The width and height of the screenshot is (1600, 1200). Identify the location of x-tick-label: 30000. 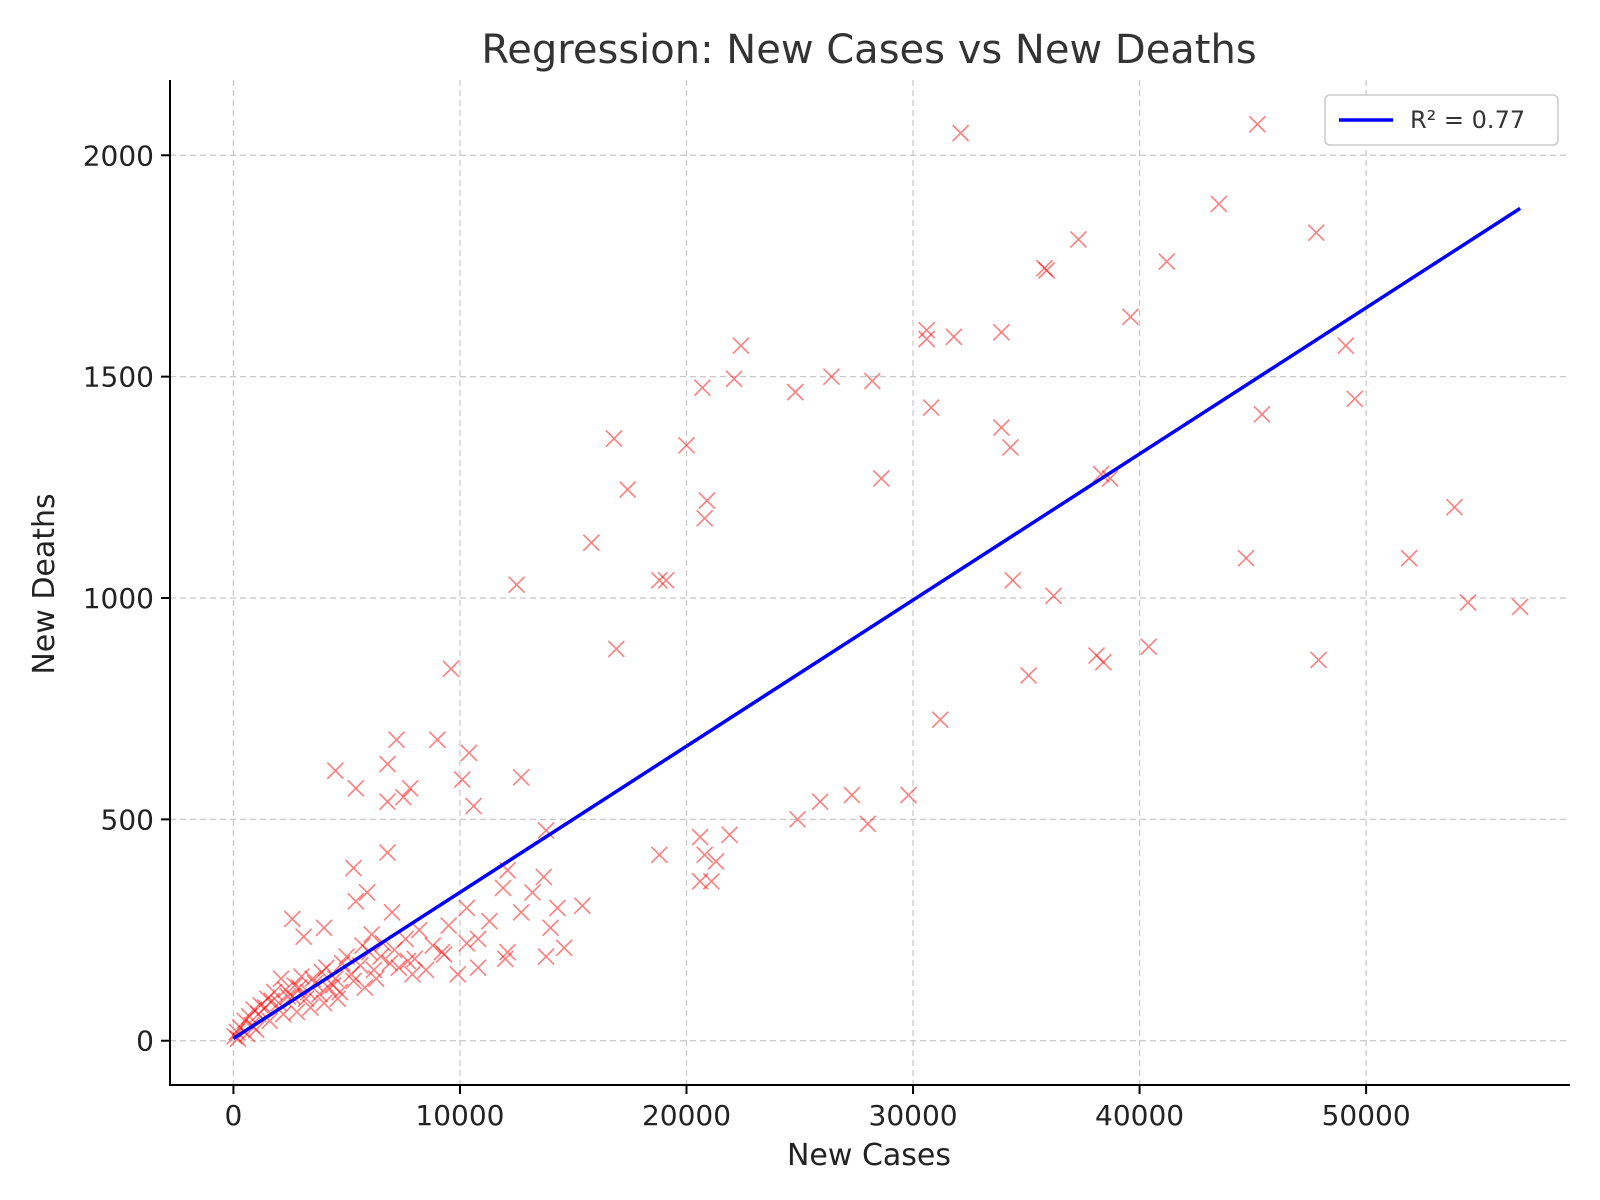
(913, 1115).